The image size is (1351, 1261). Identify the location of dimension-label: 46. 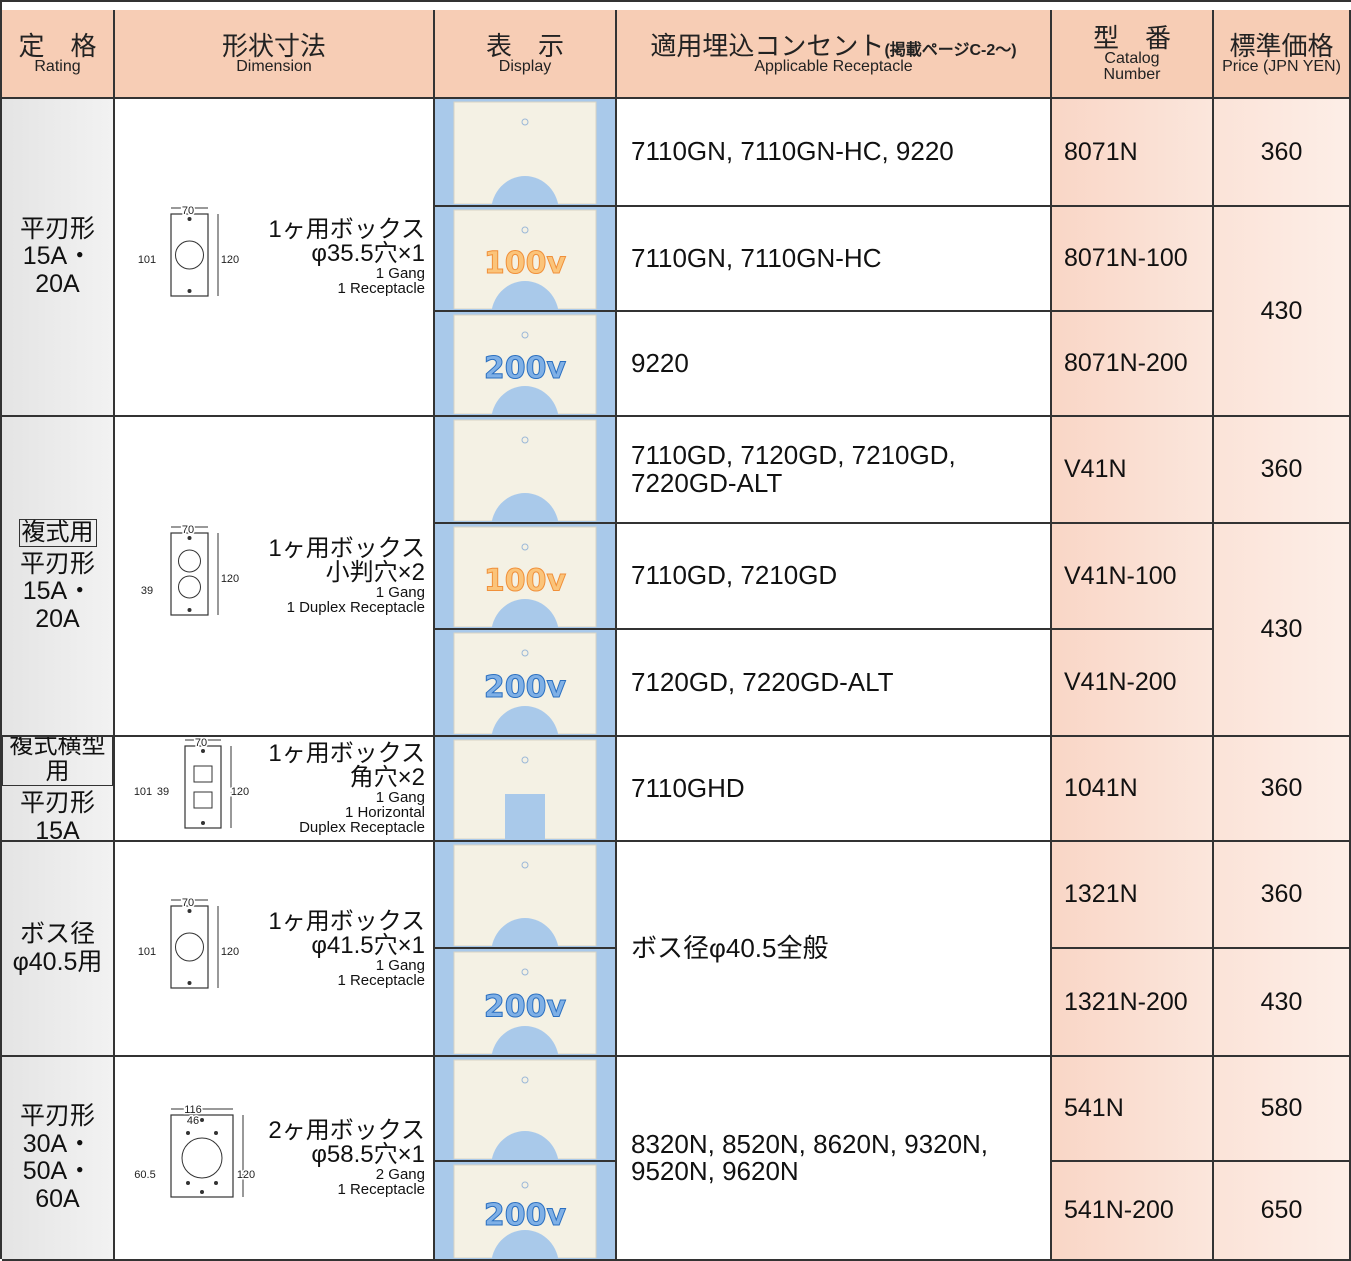
(193, 1121).